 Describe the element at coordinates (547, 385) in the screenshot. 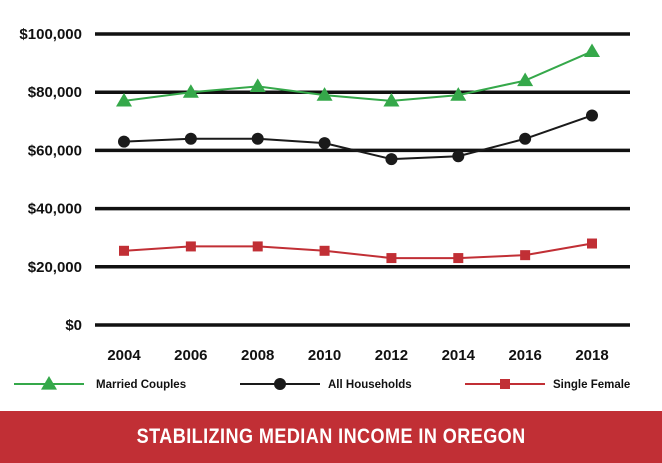

I see `legend-item: Single Female` at that location.